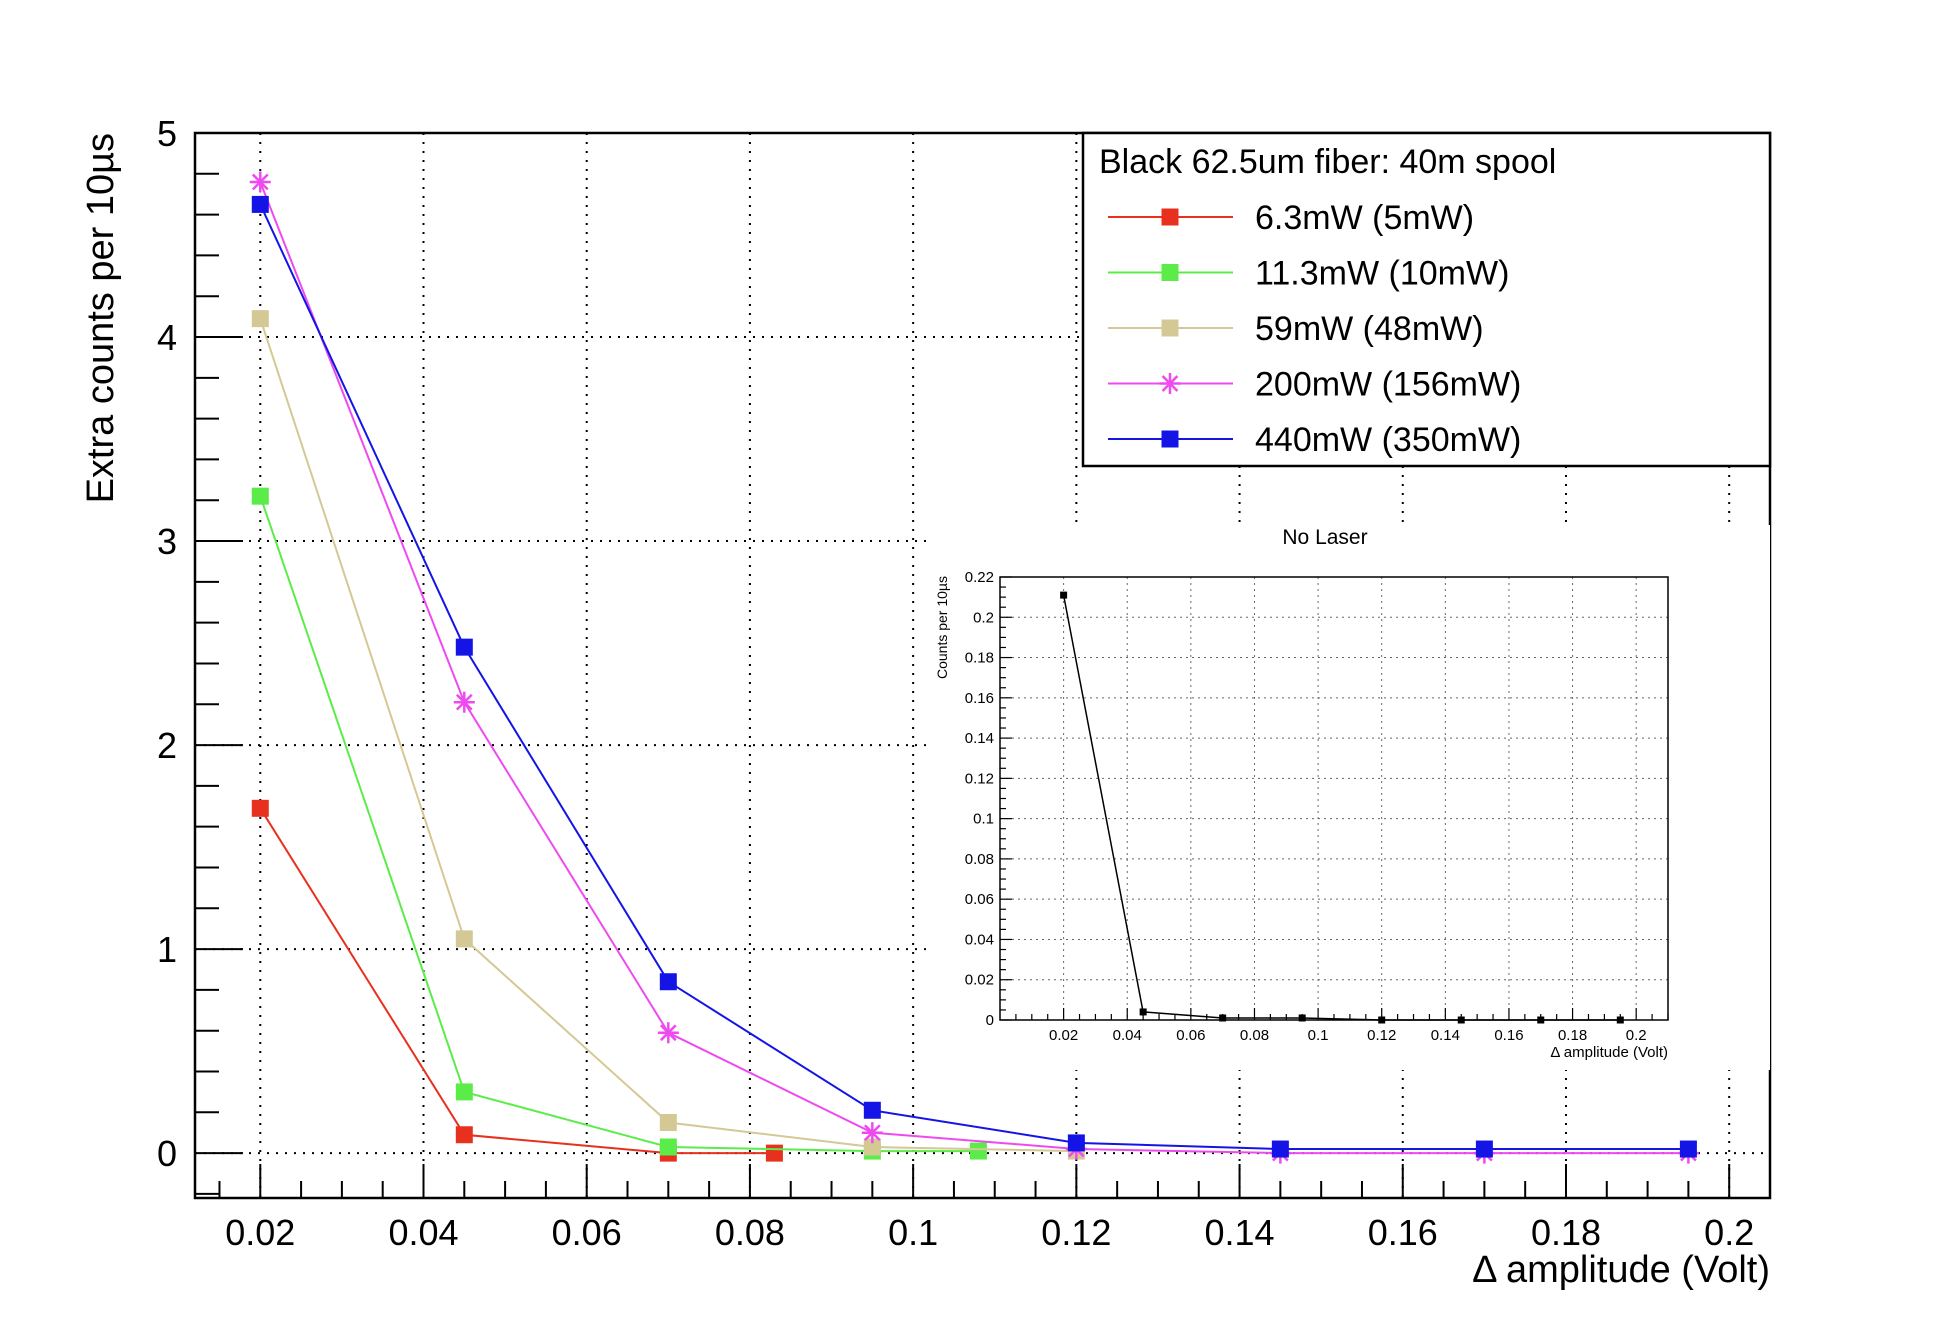 This screenshot has height=1320, width=1944. Describe the element at coordinates (1369, 329) in the screenshot. I see `legend-label-2: 59mW (48mW)` at that location.